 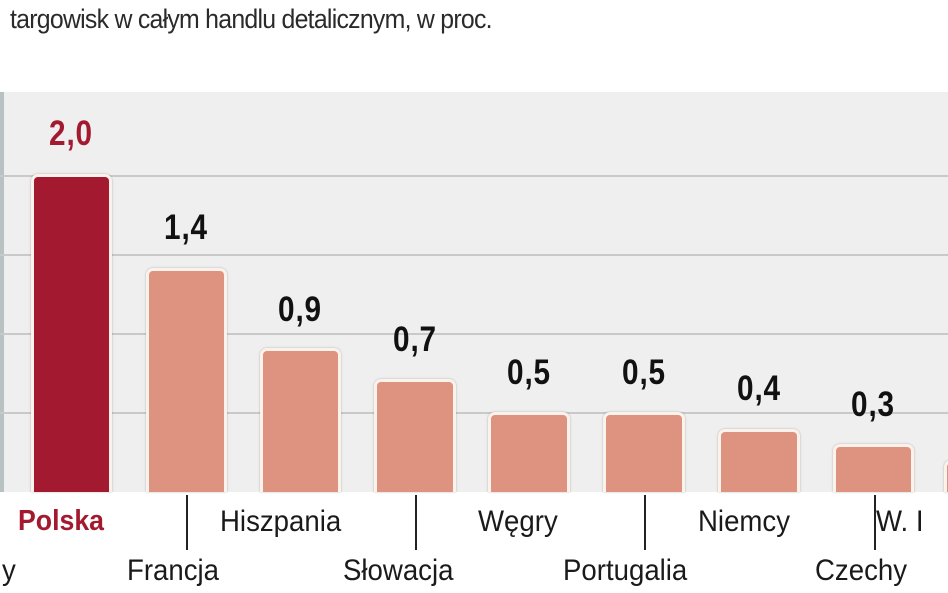 I want to click on bar-wegry, so click(x=529, y=452).